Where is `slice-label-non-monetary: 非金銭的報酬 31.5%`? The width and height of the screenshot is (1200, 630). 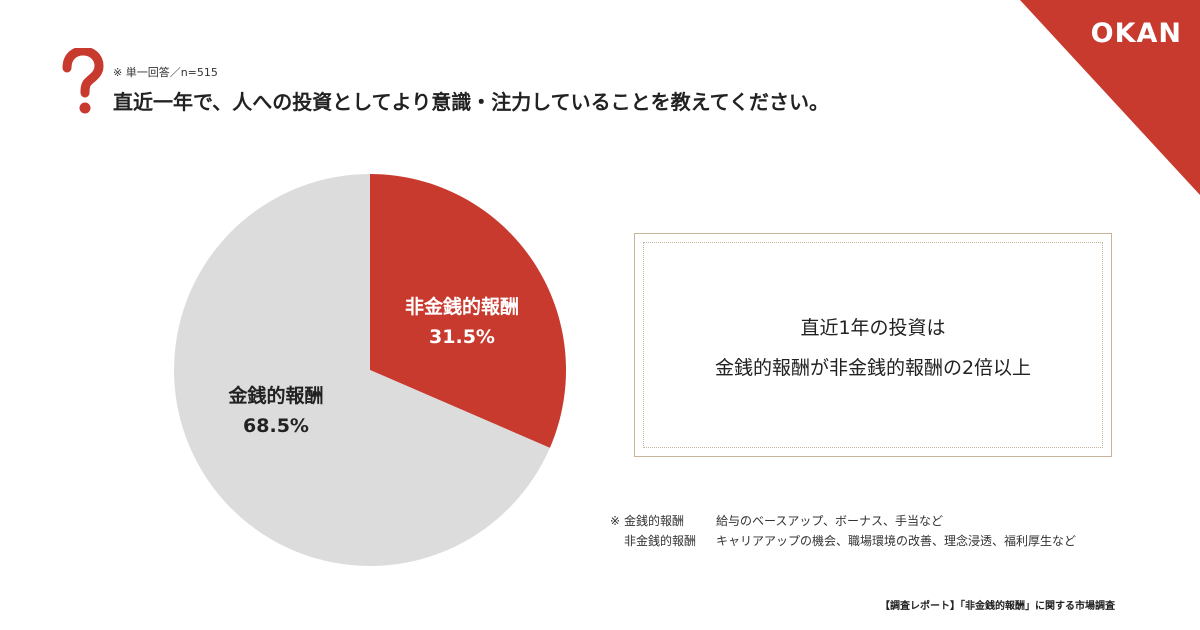 slice-label-non-monetary: 非金銭的報酬 31.5% is located at coordinates (462, 322).